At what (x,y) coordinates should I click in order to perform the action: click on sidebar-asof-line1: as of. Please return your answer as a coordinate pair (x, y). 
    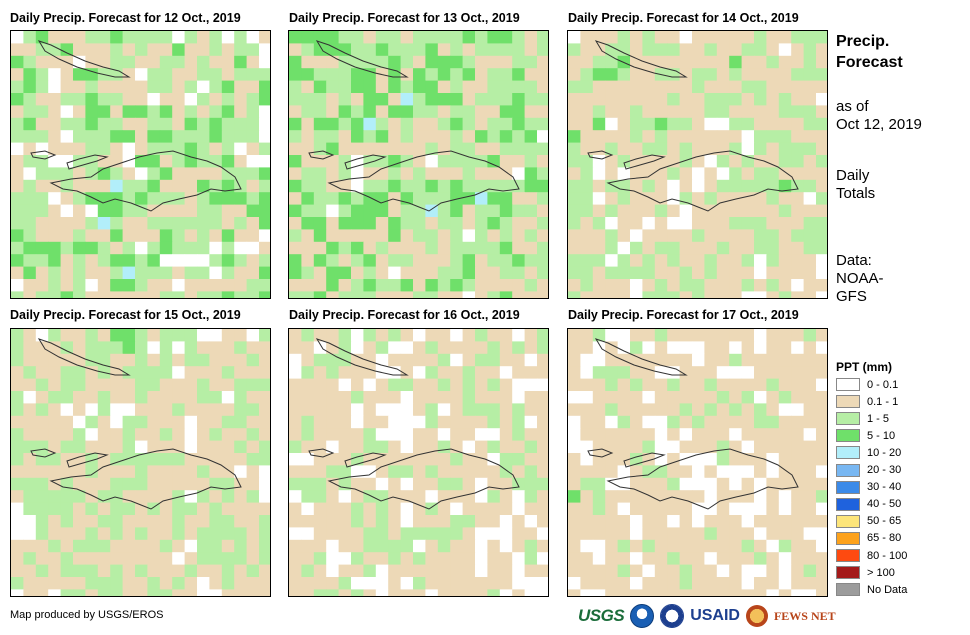
    Looking at the image, I should click on (852, 106).